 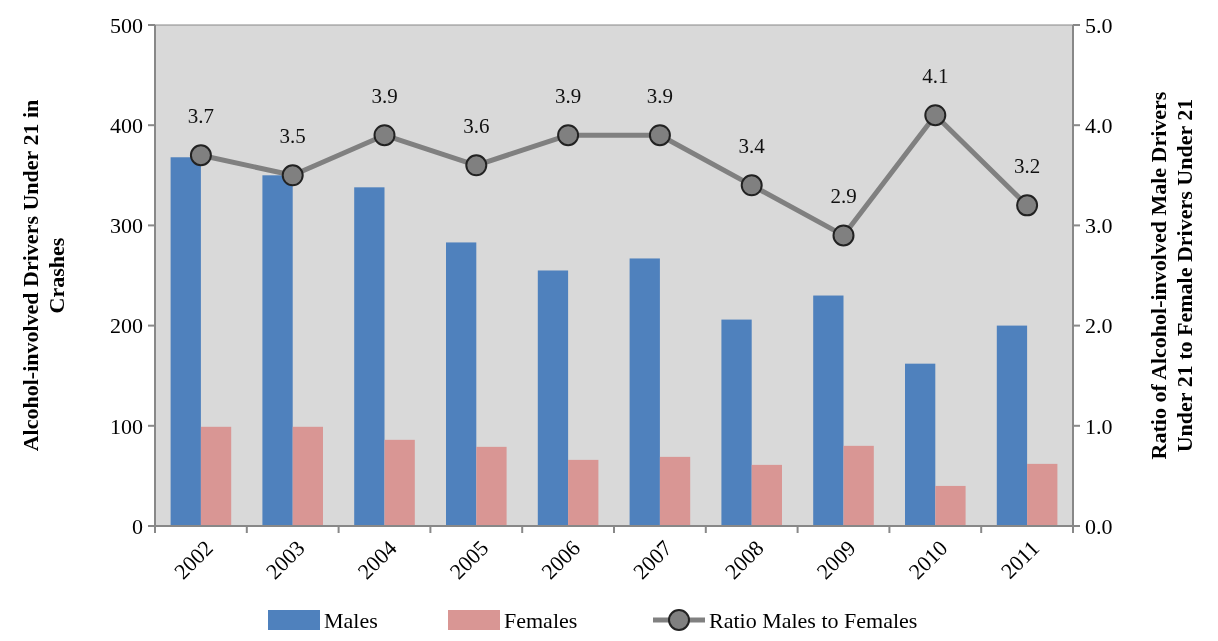 I want to click on data-label: 4.1, so click(x=935, y=76).